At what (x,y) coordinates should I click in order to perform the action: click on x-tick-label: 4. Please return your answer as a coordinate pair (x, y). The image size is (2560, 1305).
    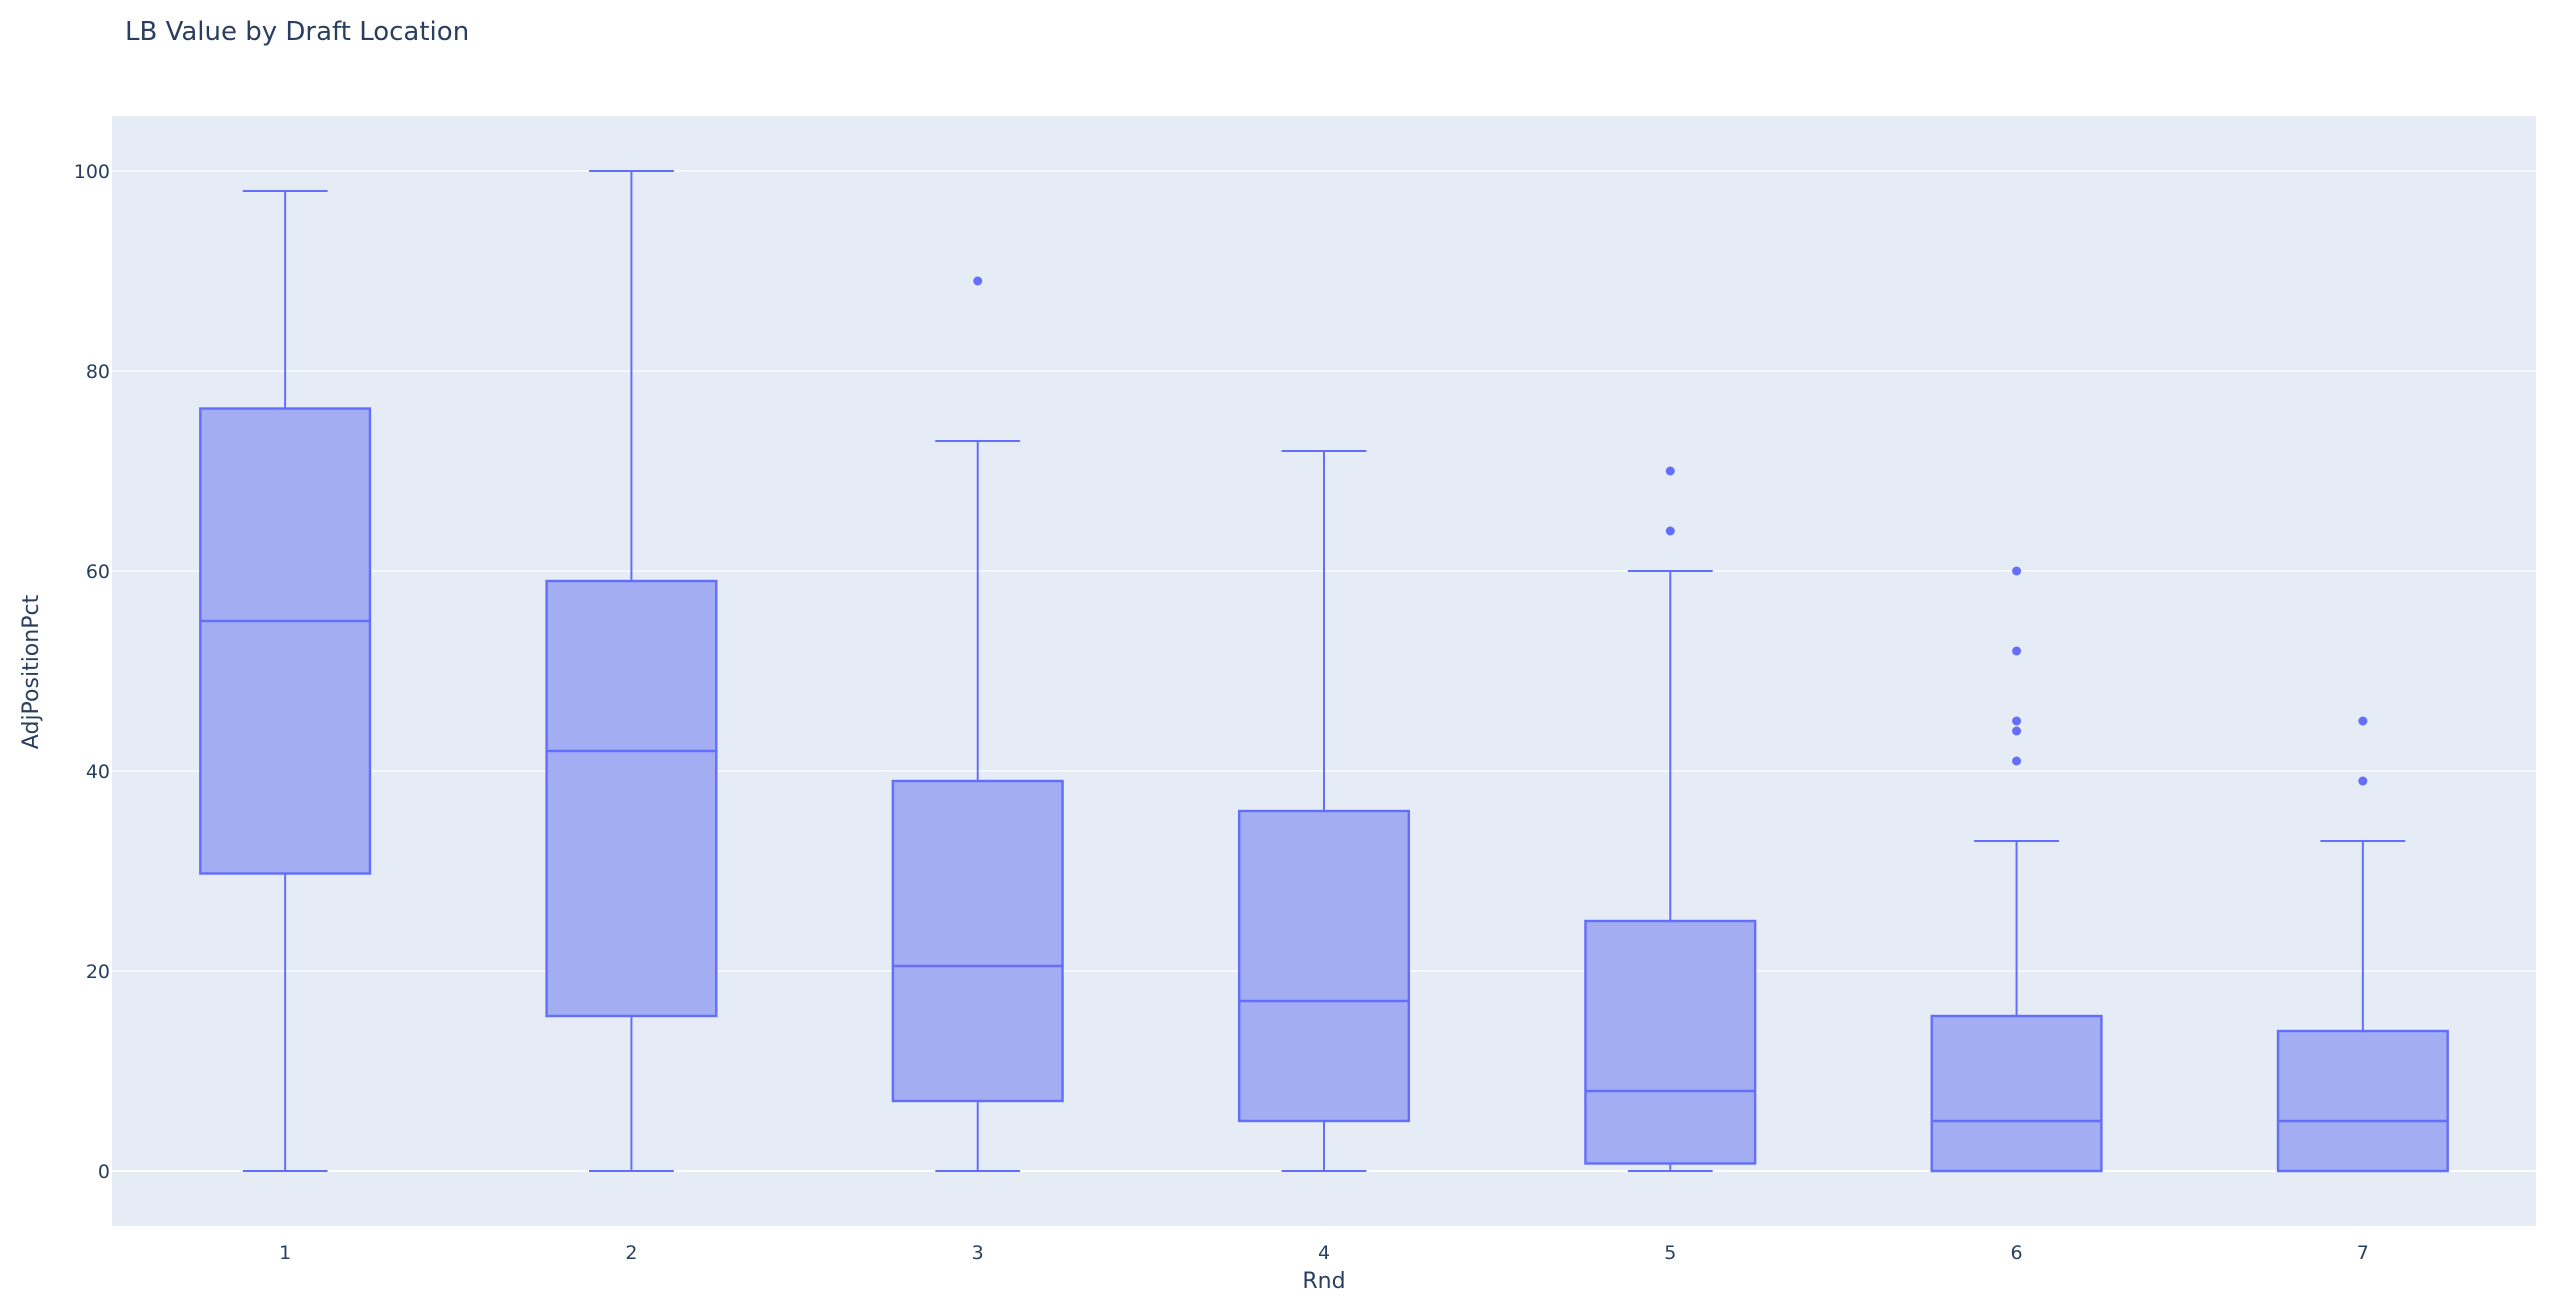
    Looking at the image, I should click on (1324, 1253).